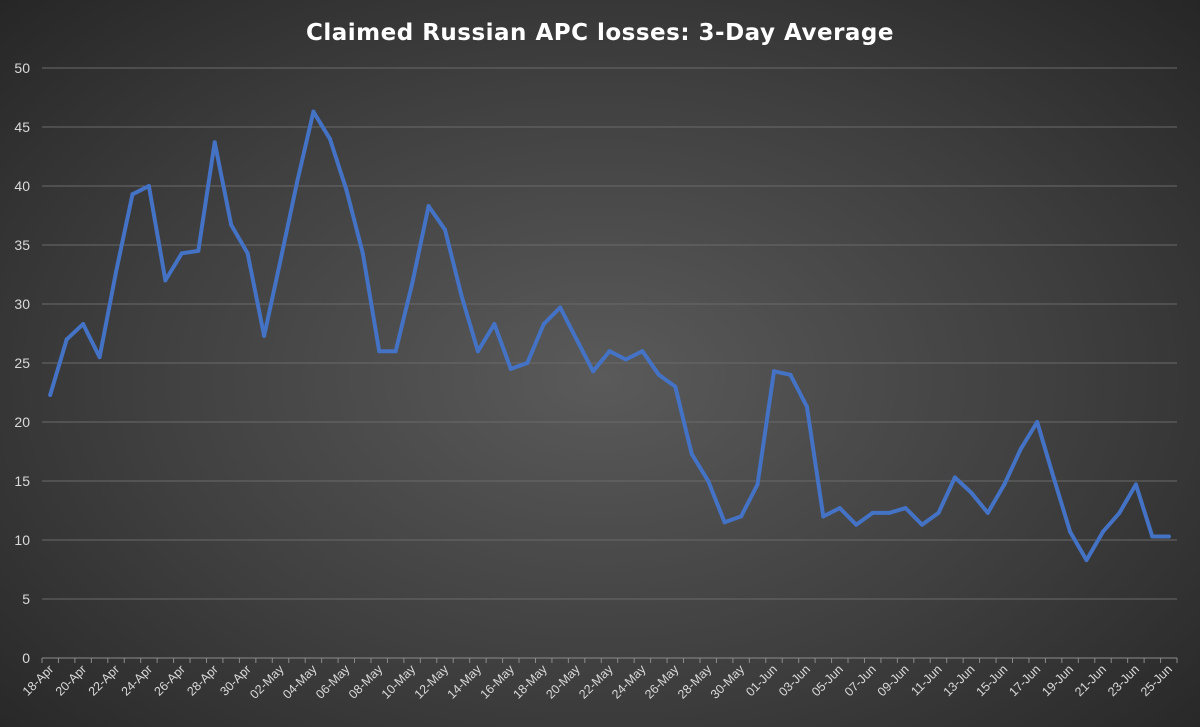 The width and height of the screenshot is (1200, 727). I want to click on x-tick-label: 26-May, so click(662, 682).